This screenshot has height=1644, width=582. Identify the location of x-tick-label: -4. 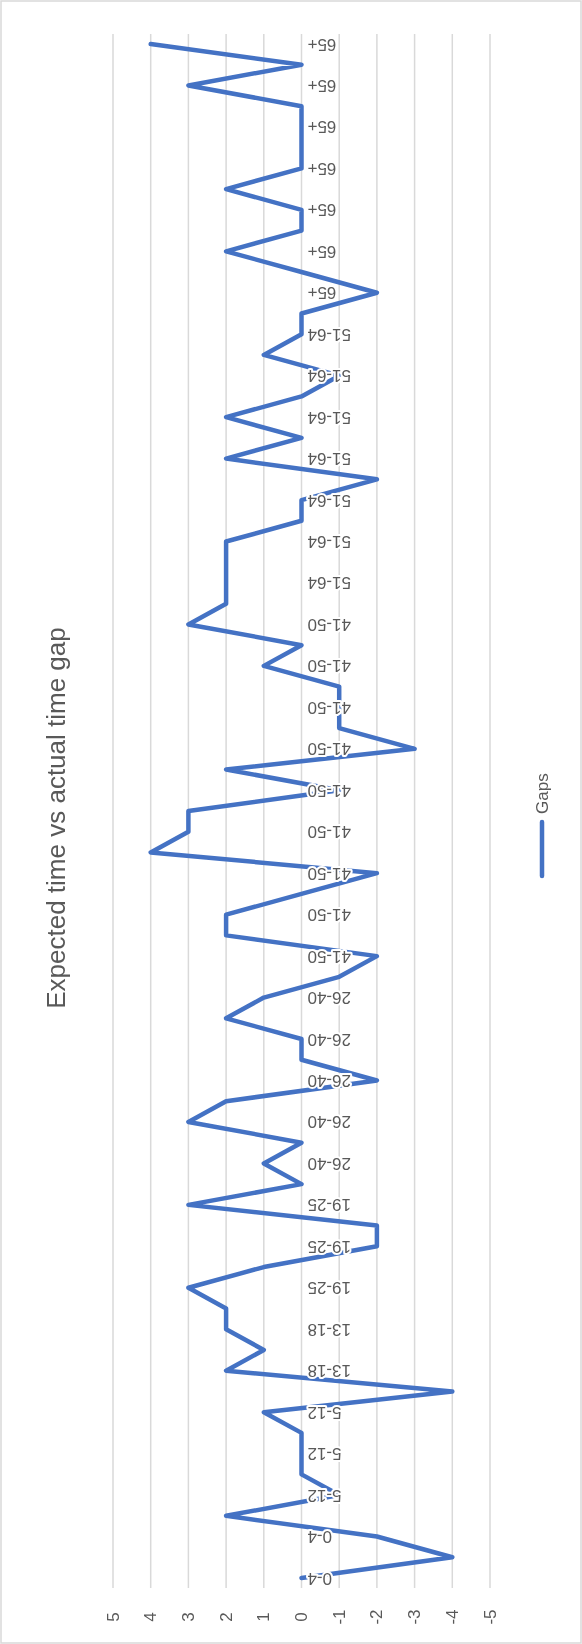
(452, 1617).